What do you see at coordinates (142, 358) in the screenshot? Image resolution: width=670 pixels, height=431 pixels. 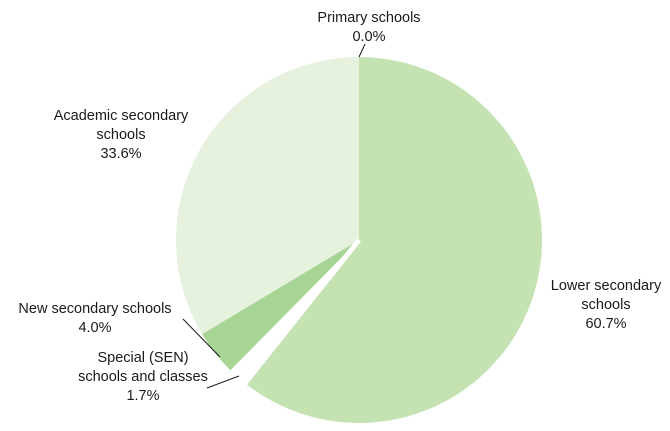 I see `slice-name-special-sen-schools-and-classes: Special (SEN)` at bounding box center [142, 358].